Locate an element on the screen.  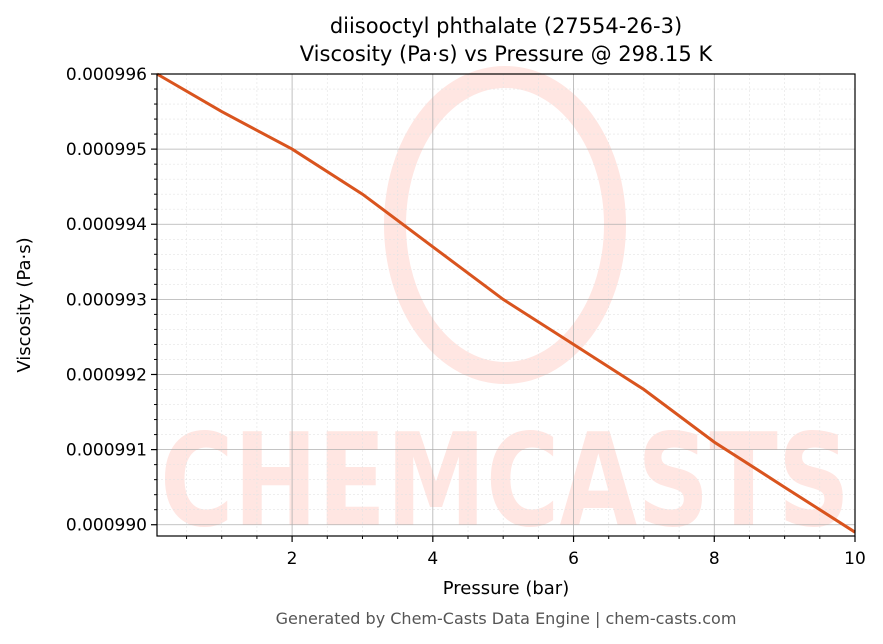
x-tick-label: 10 is located at coordinates (855, 559).